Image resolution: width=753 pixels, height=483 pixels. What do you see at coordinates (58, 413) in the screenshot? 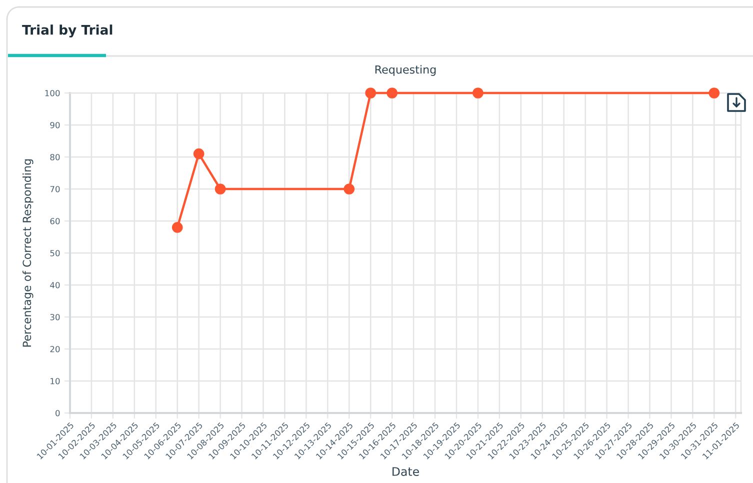
I see `y-tick-label: 0` at bounding box center [58, 413].